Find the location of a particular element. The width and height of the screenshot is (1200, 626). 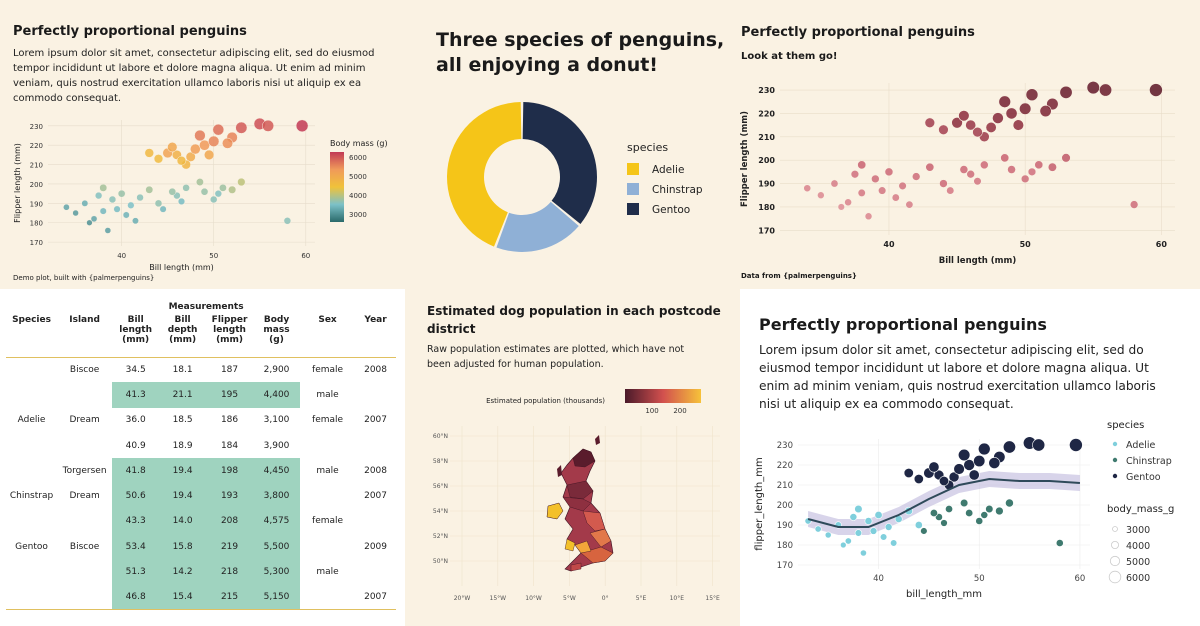

cell-flipper-length: 186 is located at coordinates (229, 420).